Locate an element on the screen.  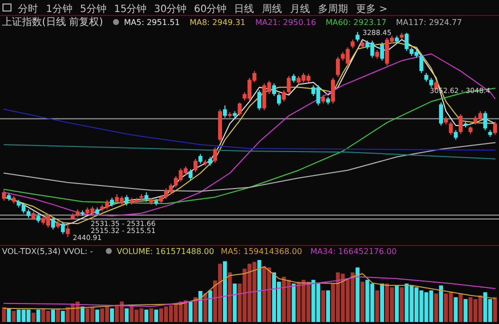
text: 更多 > is located at coordinates (372, 9).